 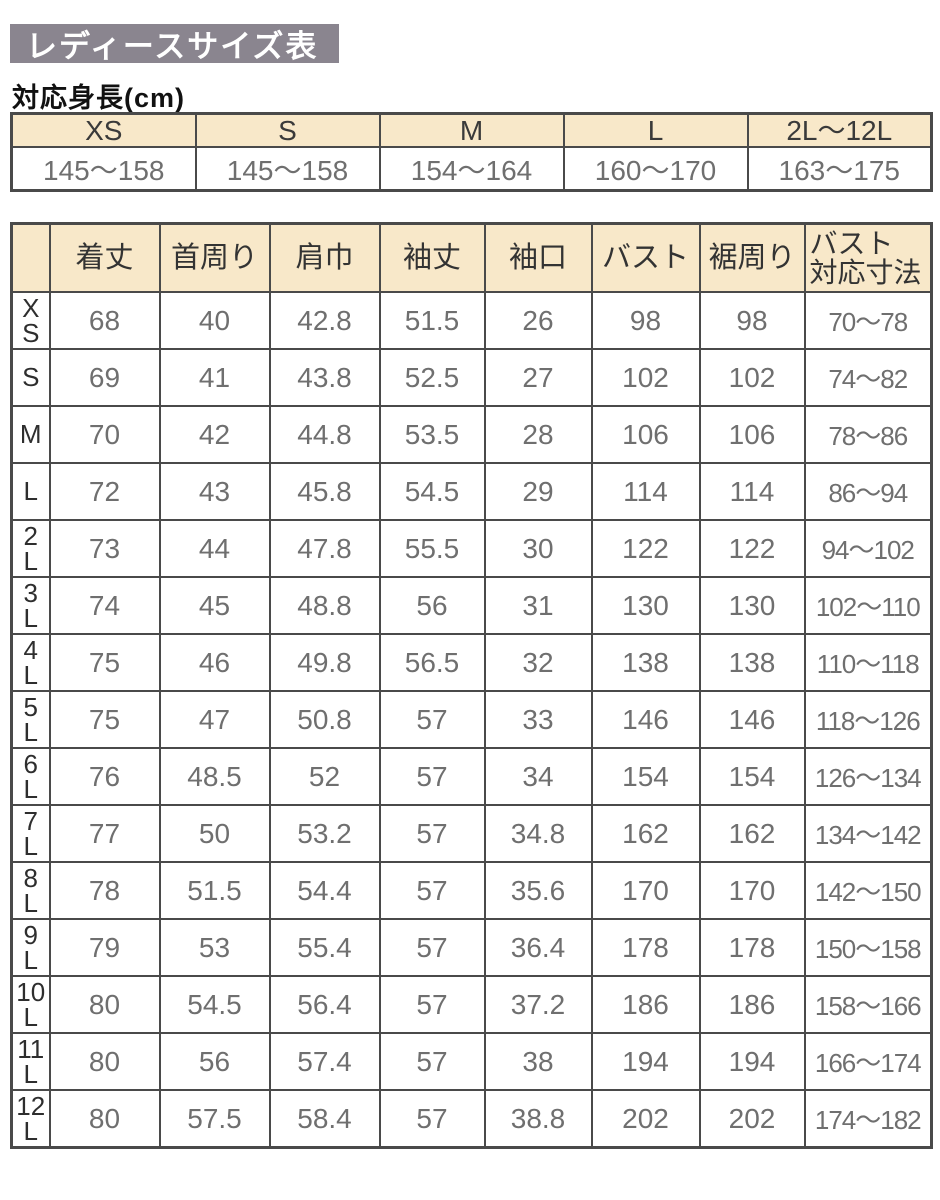 I want to click on col-header-sleeve-length: 袖丈, so click(x=432, y=257).